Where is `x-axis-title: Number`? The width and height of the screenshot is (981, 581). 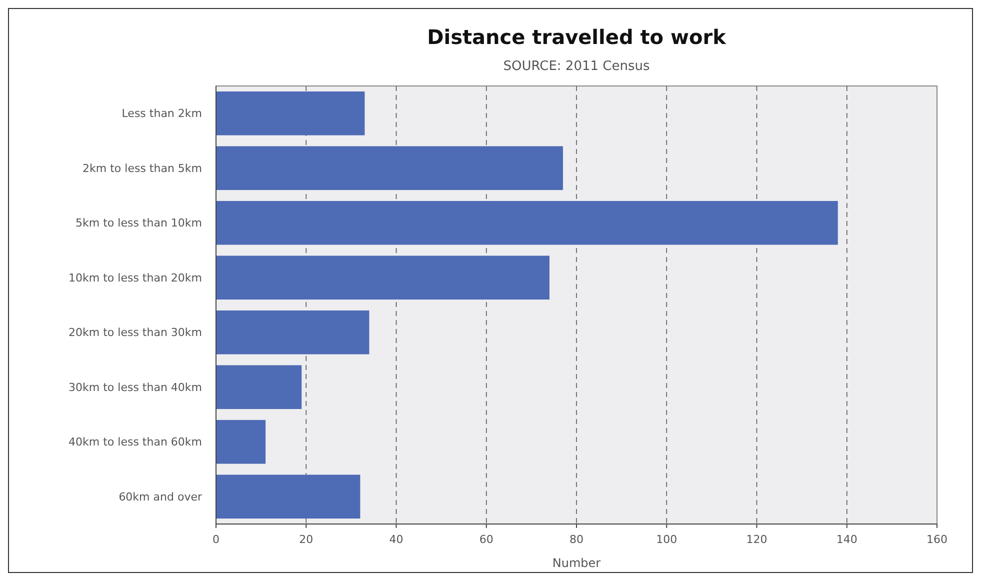
x-axis-title: Number is located at coordinates (576, 563).